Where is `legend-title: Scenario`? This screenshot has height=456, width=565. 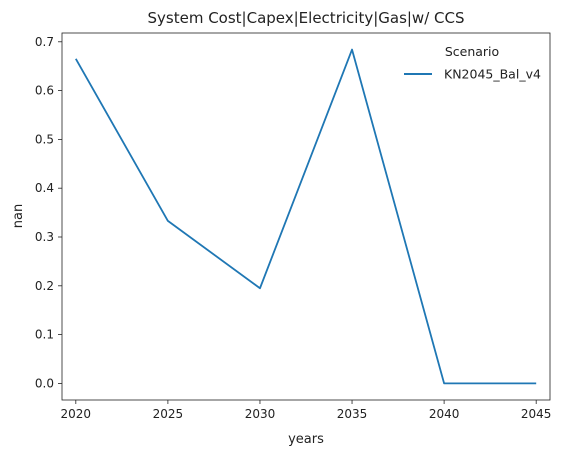 legend-title: Scenario is located at coordinates (472, 51).